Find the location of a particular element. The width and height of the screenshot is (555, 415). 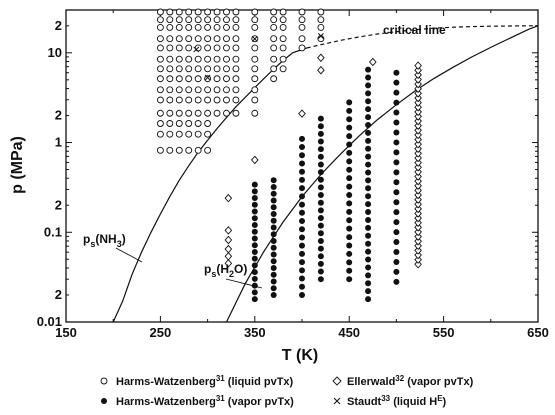

ps-h2o-end: O) is located at coordinates (240, 269).